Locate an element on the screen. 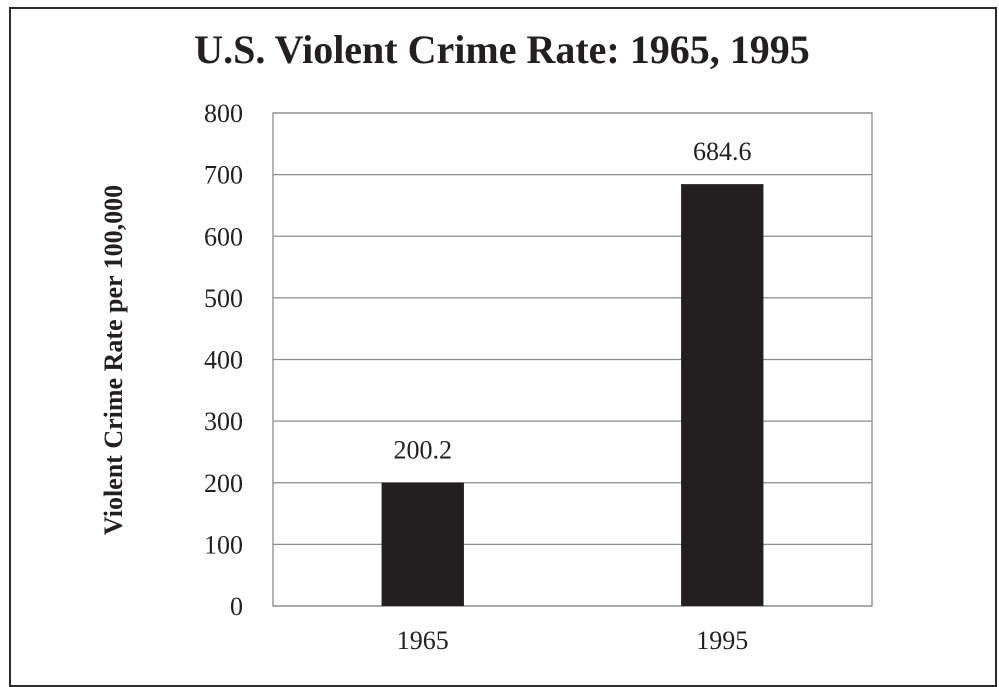  y-tick-label: 500 is located at coordinates (223, 298).